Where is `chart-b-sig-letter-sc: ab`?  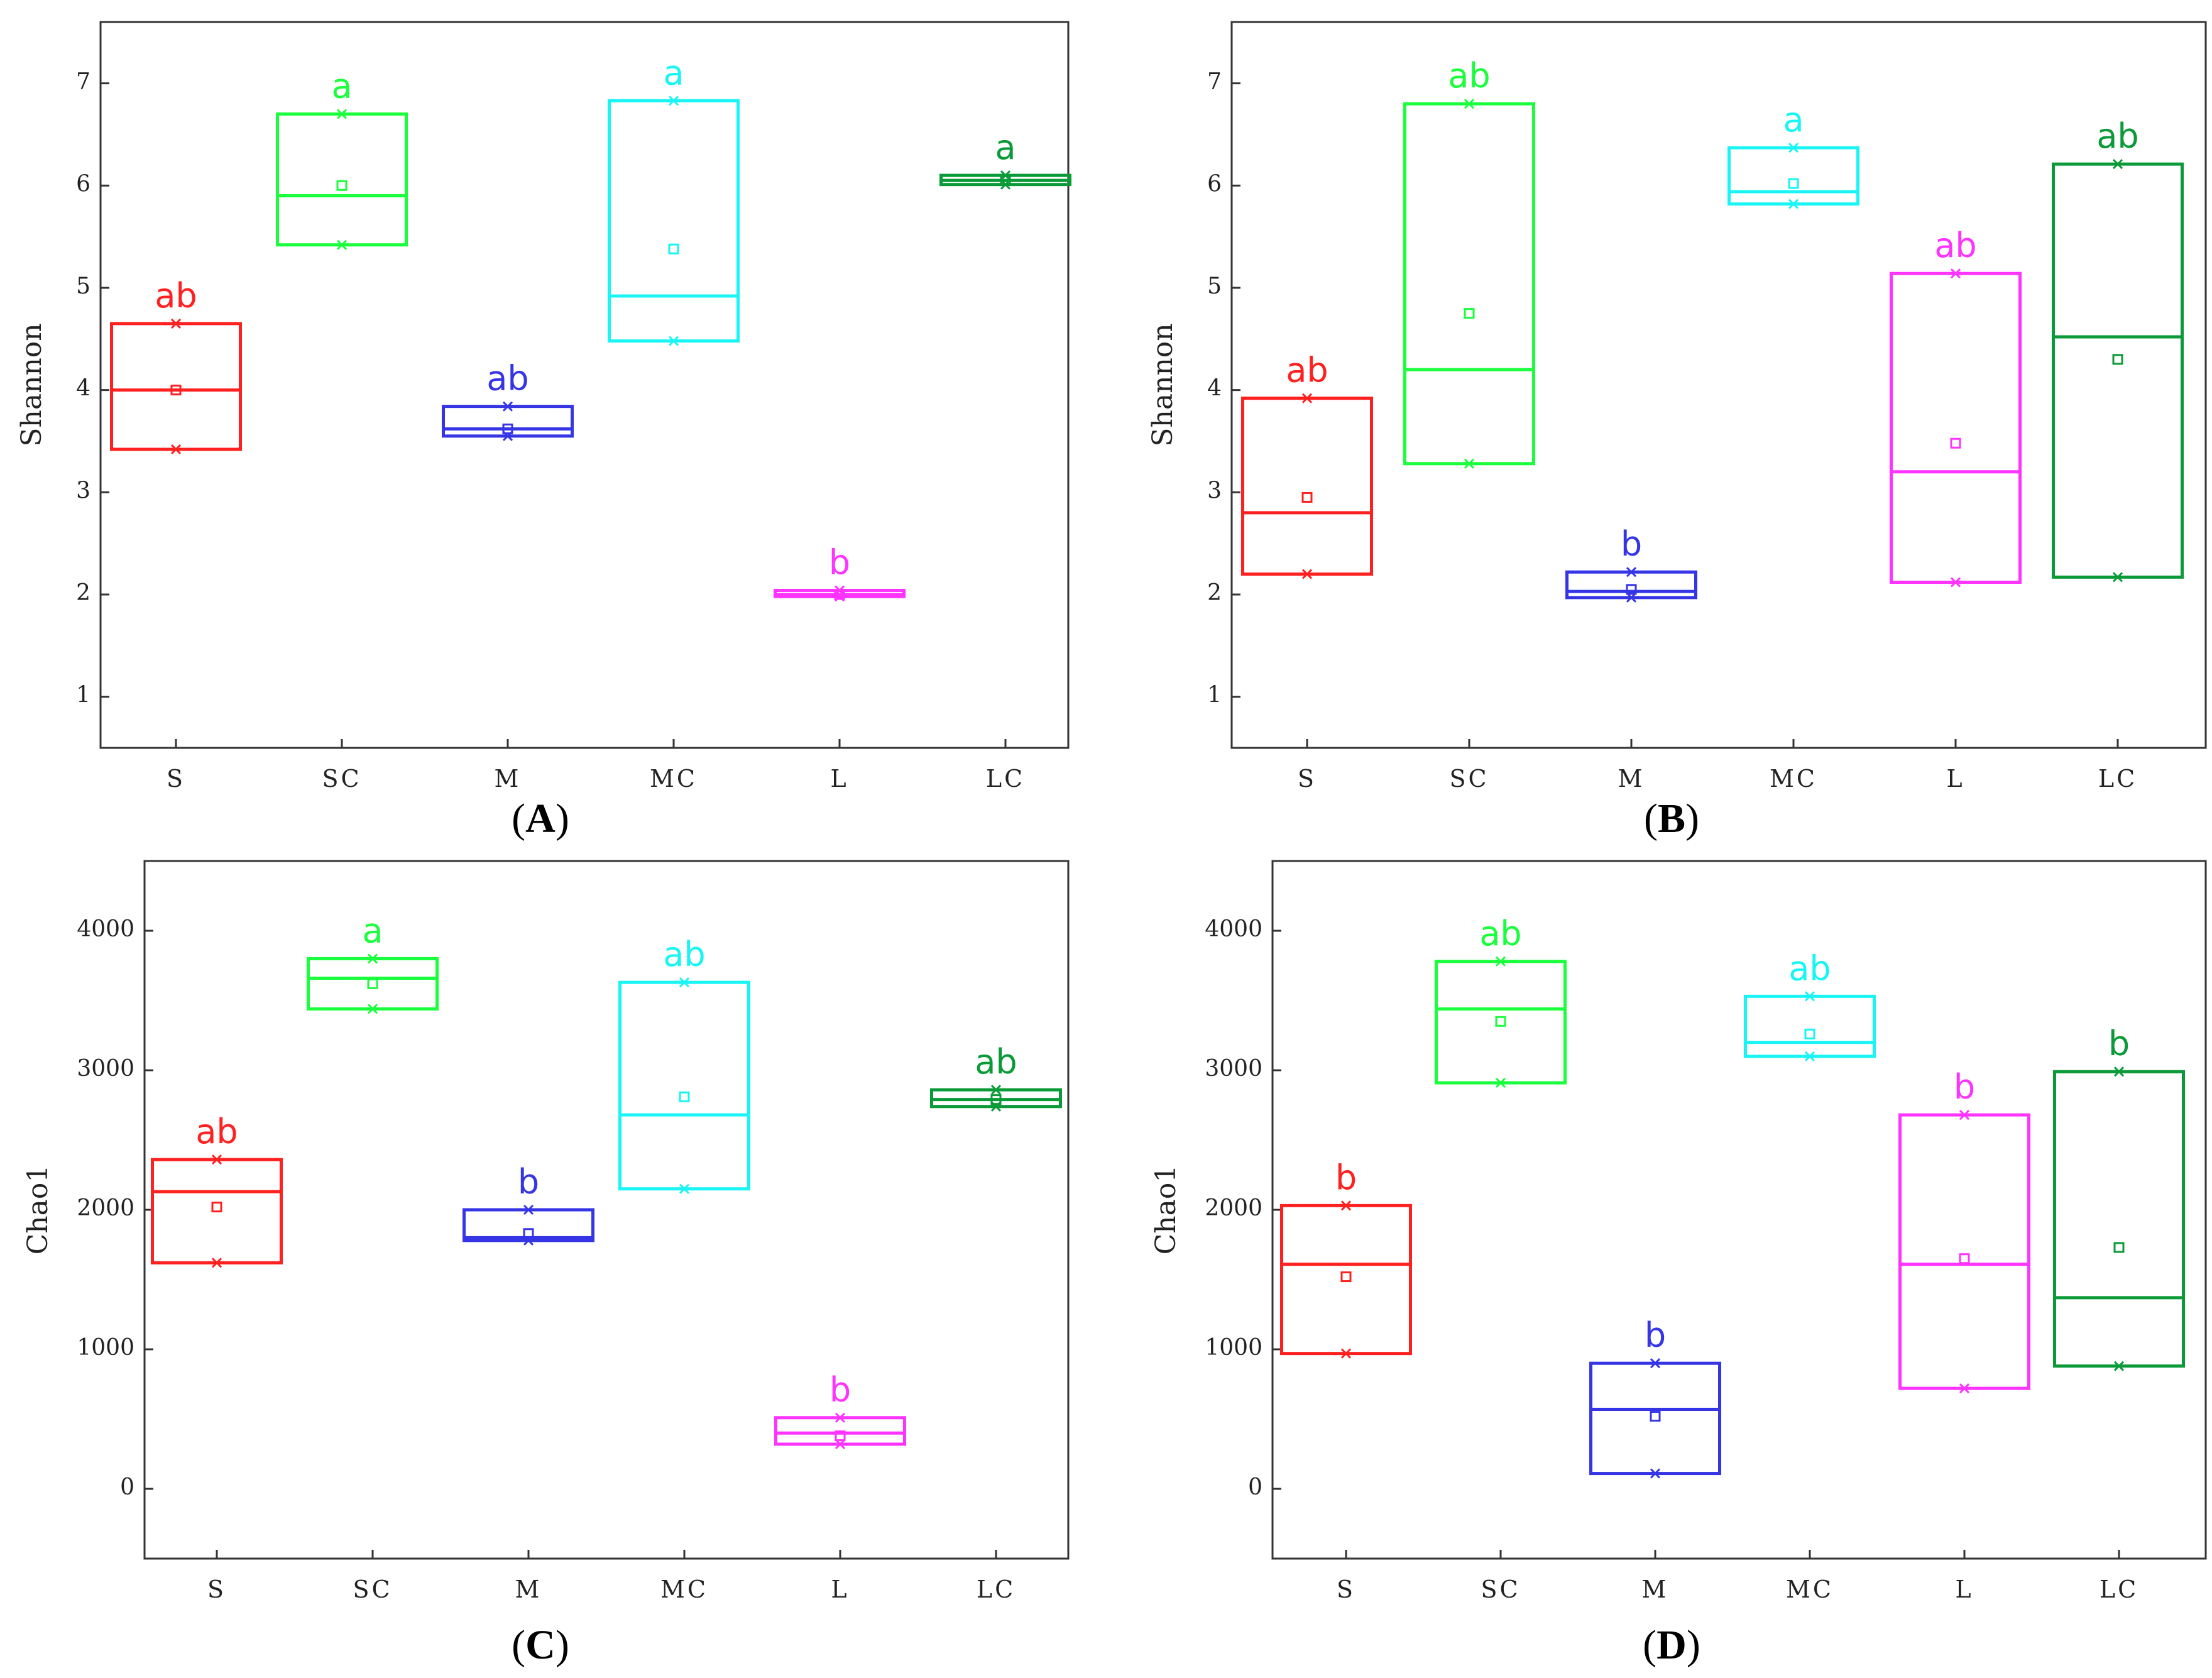
chart-b-sig-letter-sc: ab is located at coordinates (1469, 76).